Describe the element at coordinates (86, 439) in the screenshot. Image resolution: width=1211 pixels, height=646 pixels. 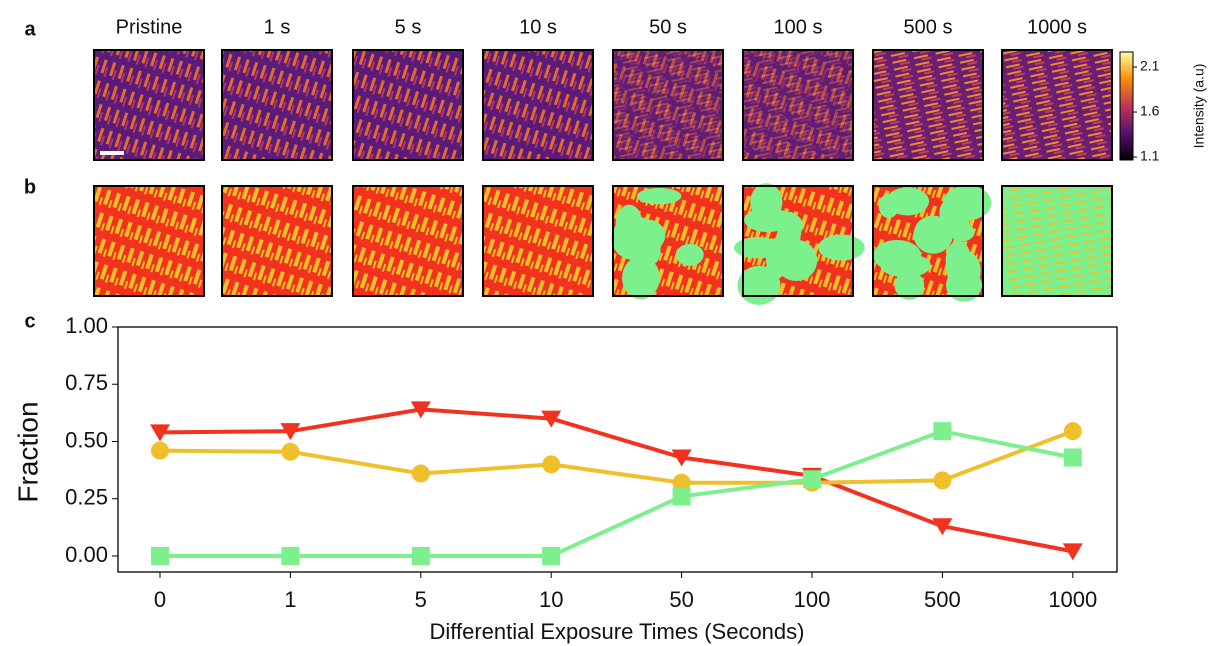
I see `y-tick-label: 0.50` at that location.